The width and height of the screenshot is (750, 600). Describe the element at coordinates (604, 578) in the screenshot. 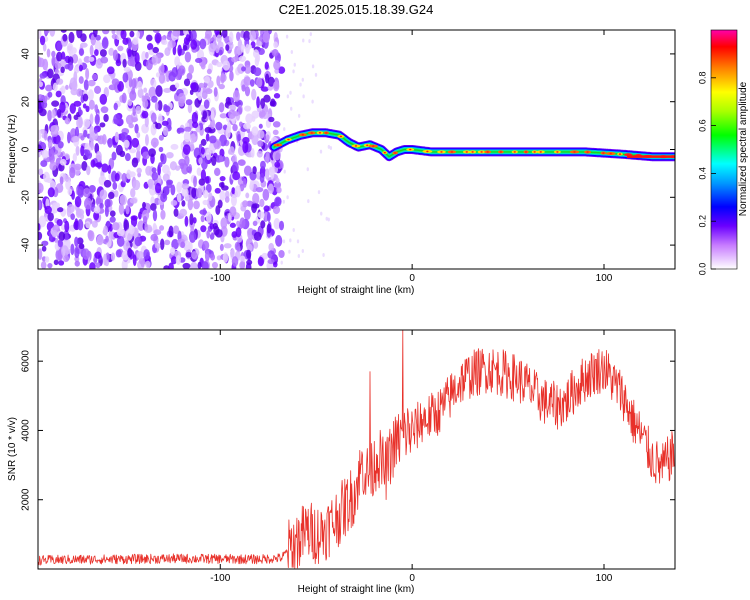

I see `x-tick-label: 100` at that location.